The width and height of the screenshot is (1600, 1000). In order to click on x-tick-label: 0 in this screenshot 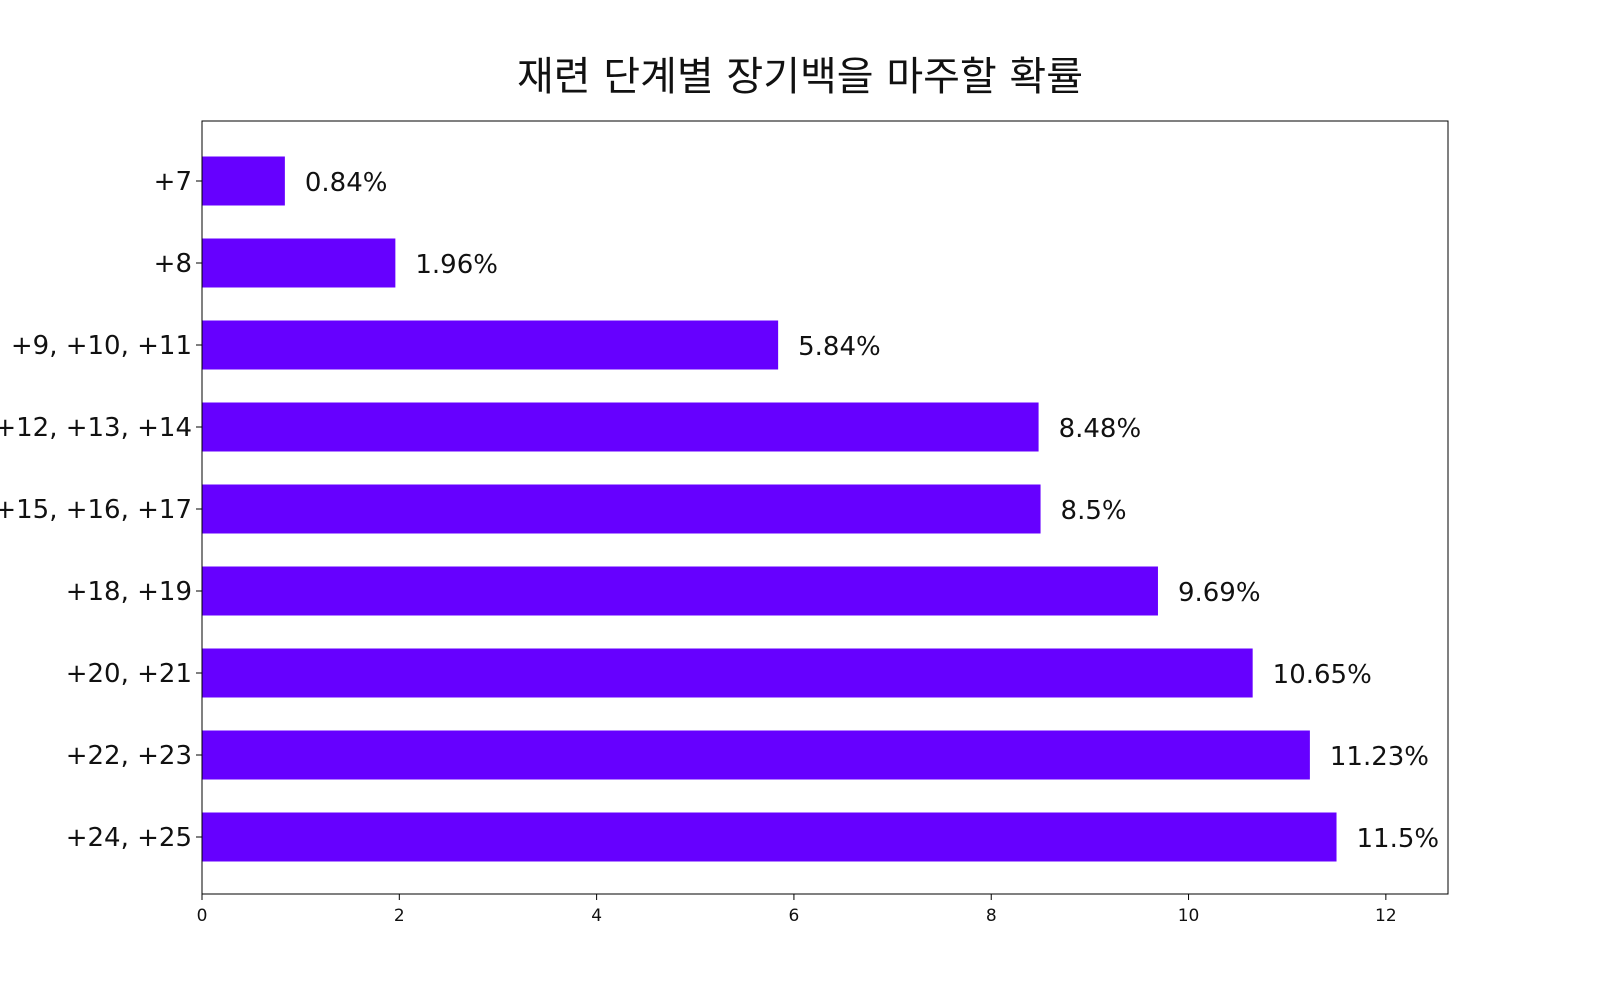, I will do `click(202, 916)`.